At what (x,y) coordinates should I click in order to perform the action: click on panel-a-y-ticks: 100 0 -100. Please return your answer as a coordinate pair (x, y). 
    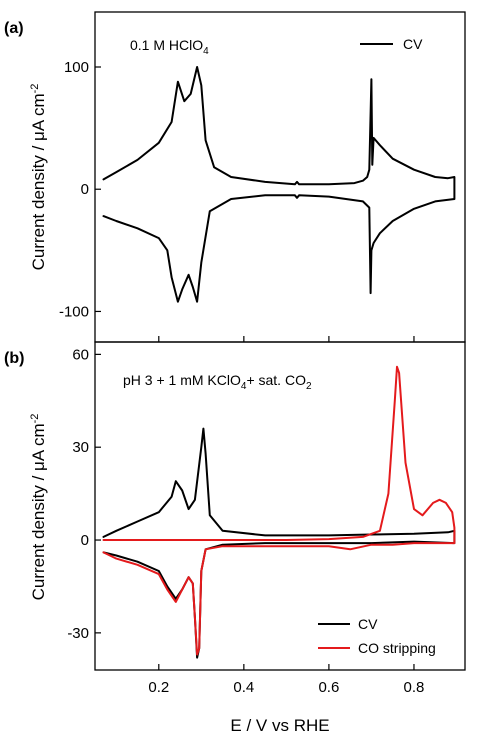
    Looking at the image, I should click on (80, 189).